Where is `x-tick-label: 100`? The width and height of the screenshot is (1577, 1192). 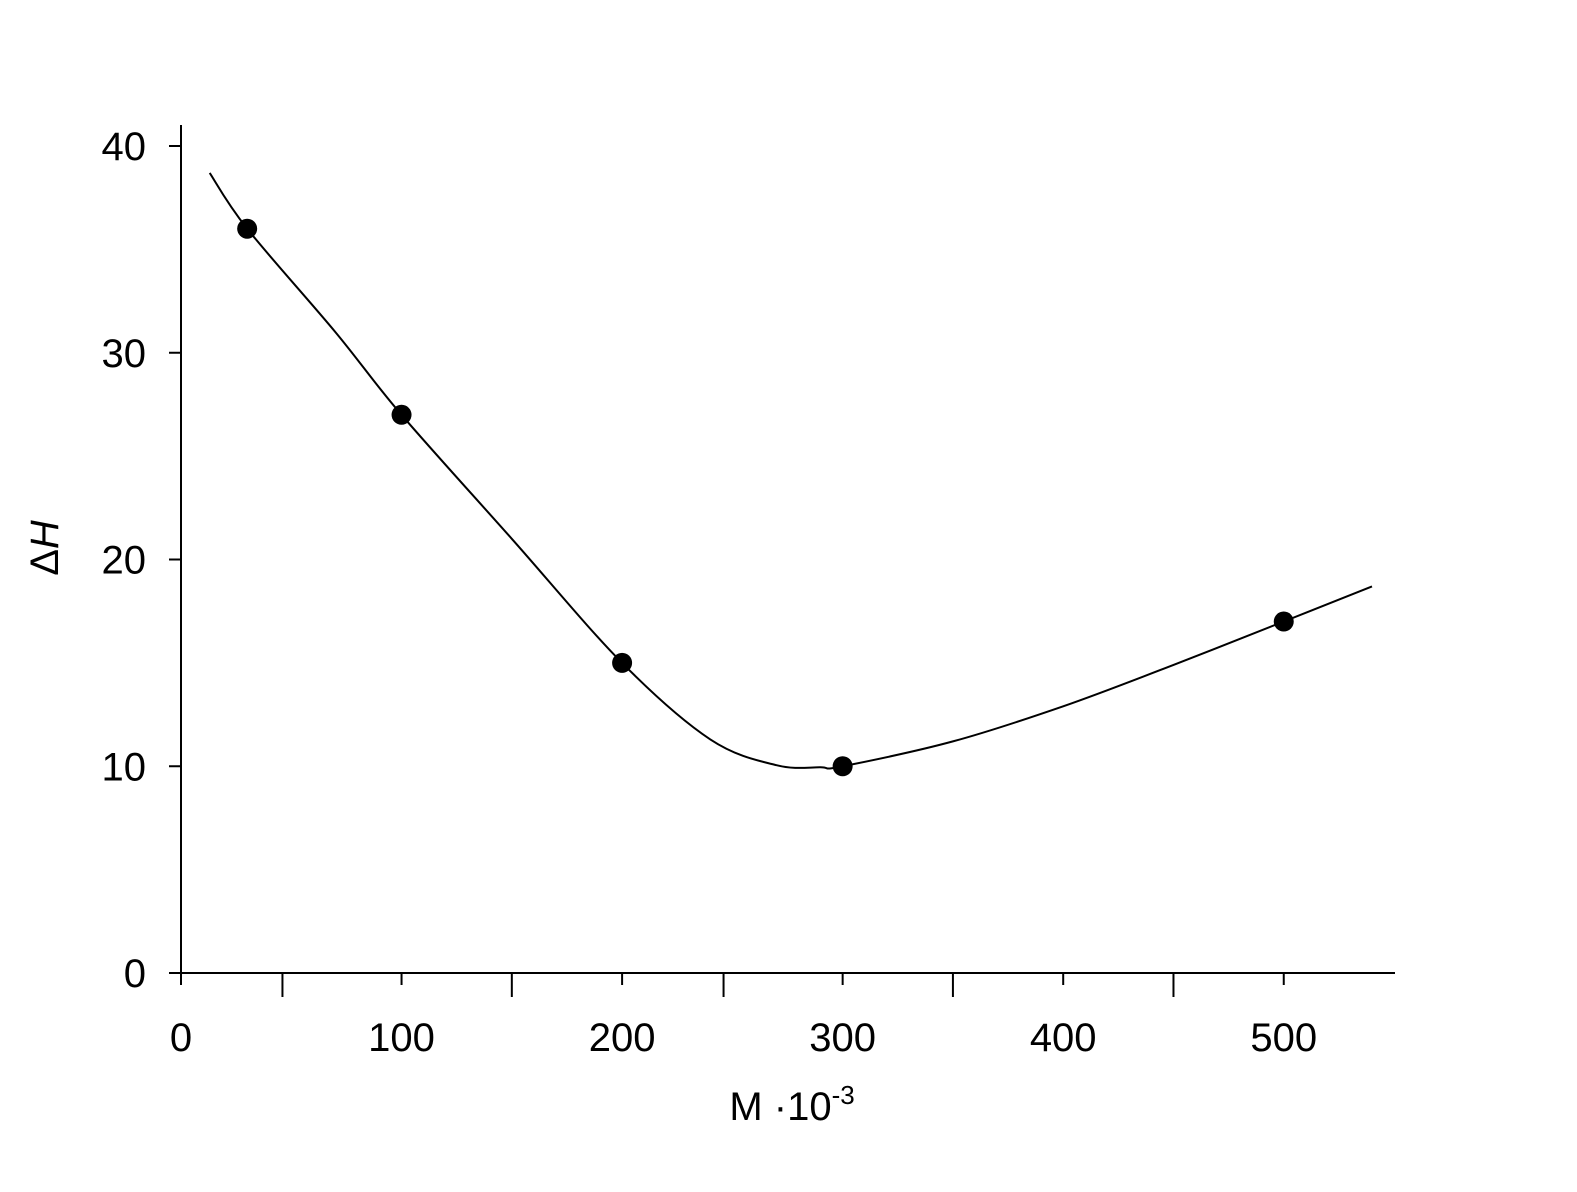
x-tick-label: 100 is located at coordinates (401, 1038).